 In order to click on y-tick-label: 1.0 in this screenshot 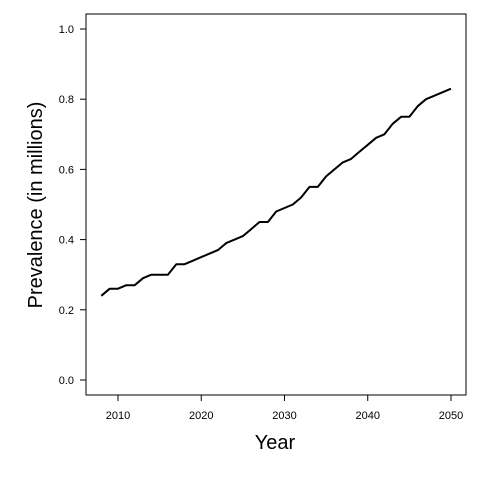, I will do `click(66, 30)`.